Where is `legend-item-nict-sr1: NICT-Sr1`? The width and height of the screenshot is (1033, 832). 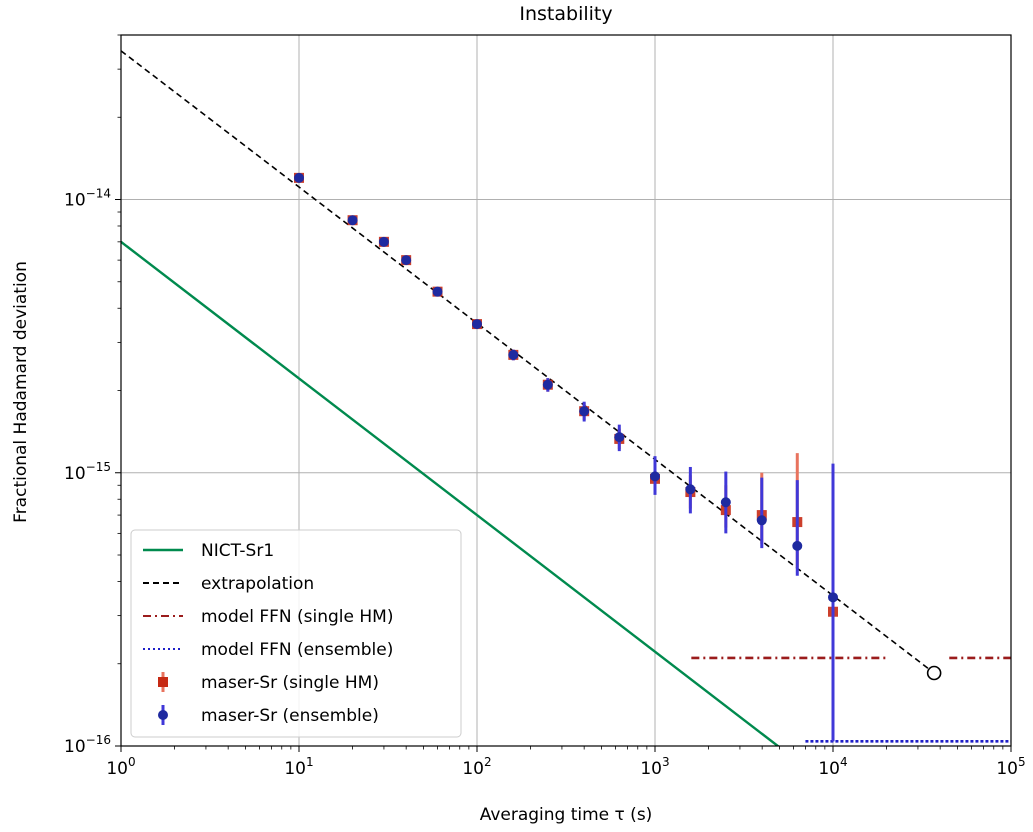
legend-item-nict-sr1: NICT-Sr1 is located at coordinates (208, 551).